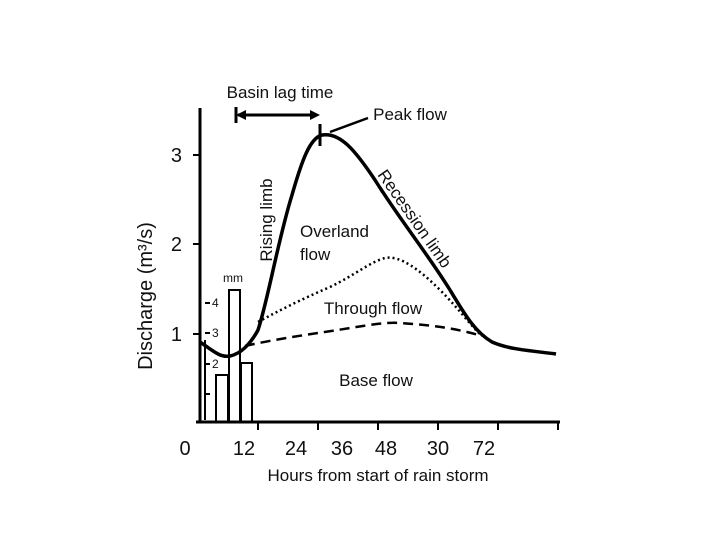  Describe the element at coordinates (373, 308) in the screenshot. I see `through-flow-label: Through flow` at that location.